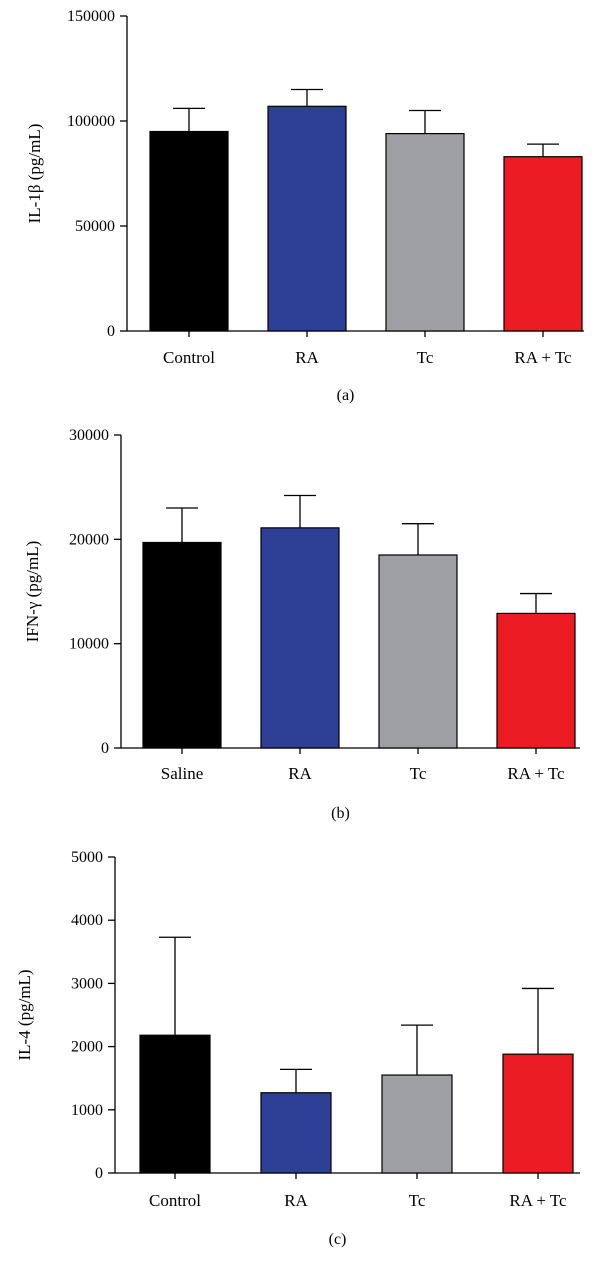 This screenshot has height=1276, width=604. Describe the element at coordinates (87, 983) in the screenshot. I see `y-tick-label: 3000` at that location.